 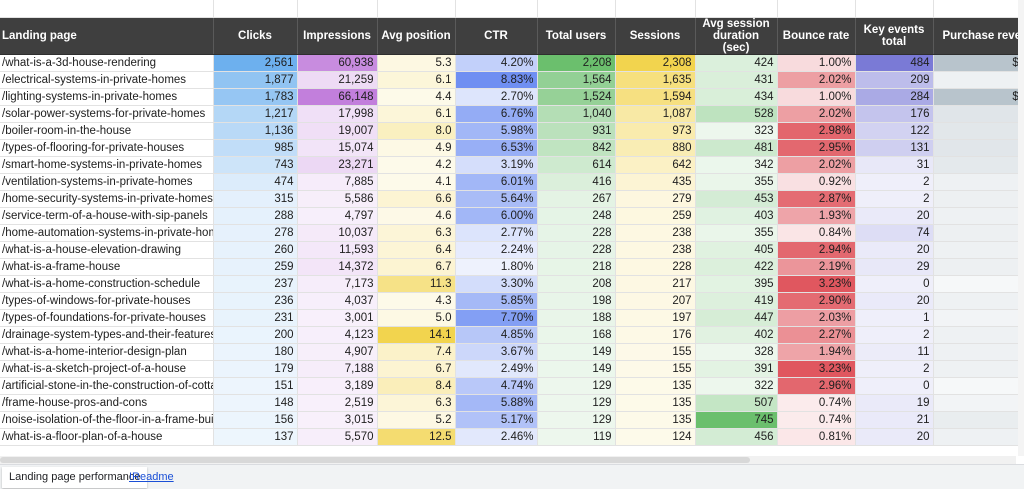 I want to click on metric-cell: 3,189, so click(x=337, y=386).